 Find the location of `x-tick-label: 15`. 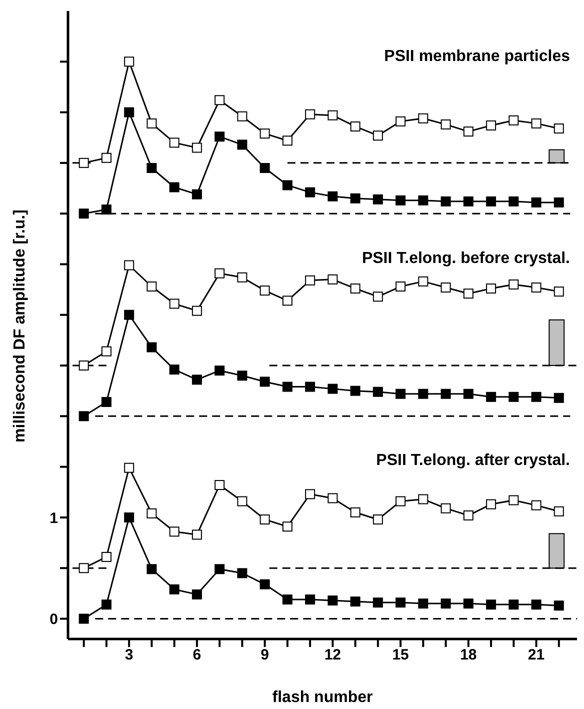

x-tick-label: 15 is located at coordinates (400, 655).